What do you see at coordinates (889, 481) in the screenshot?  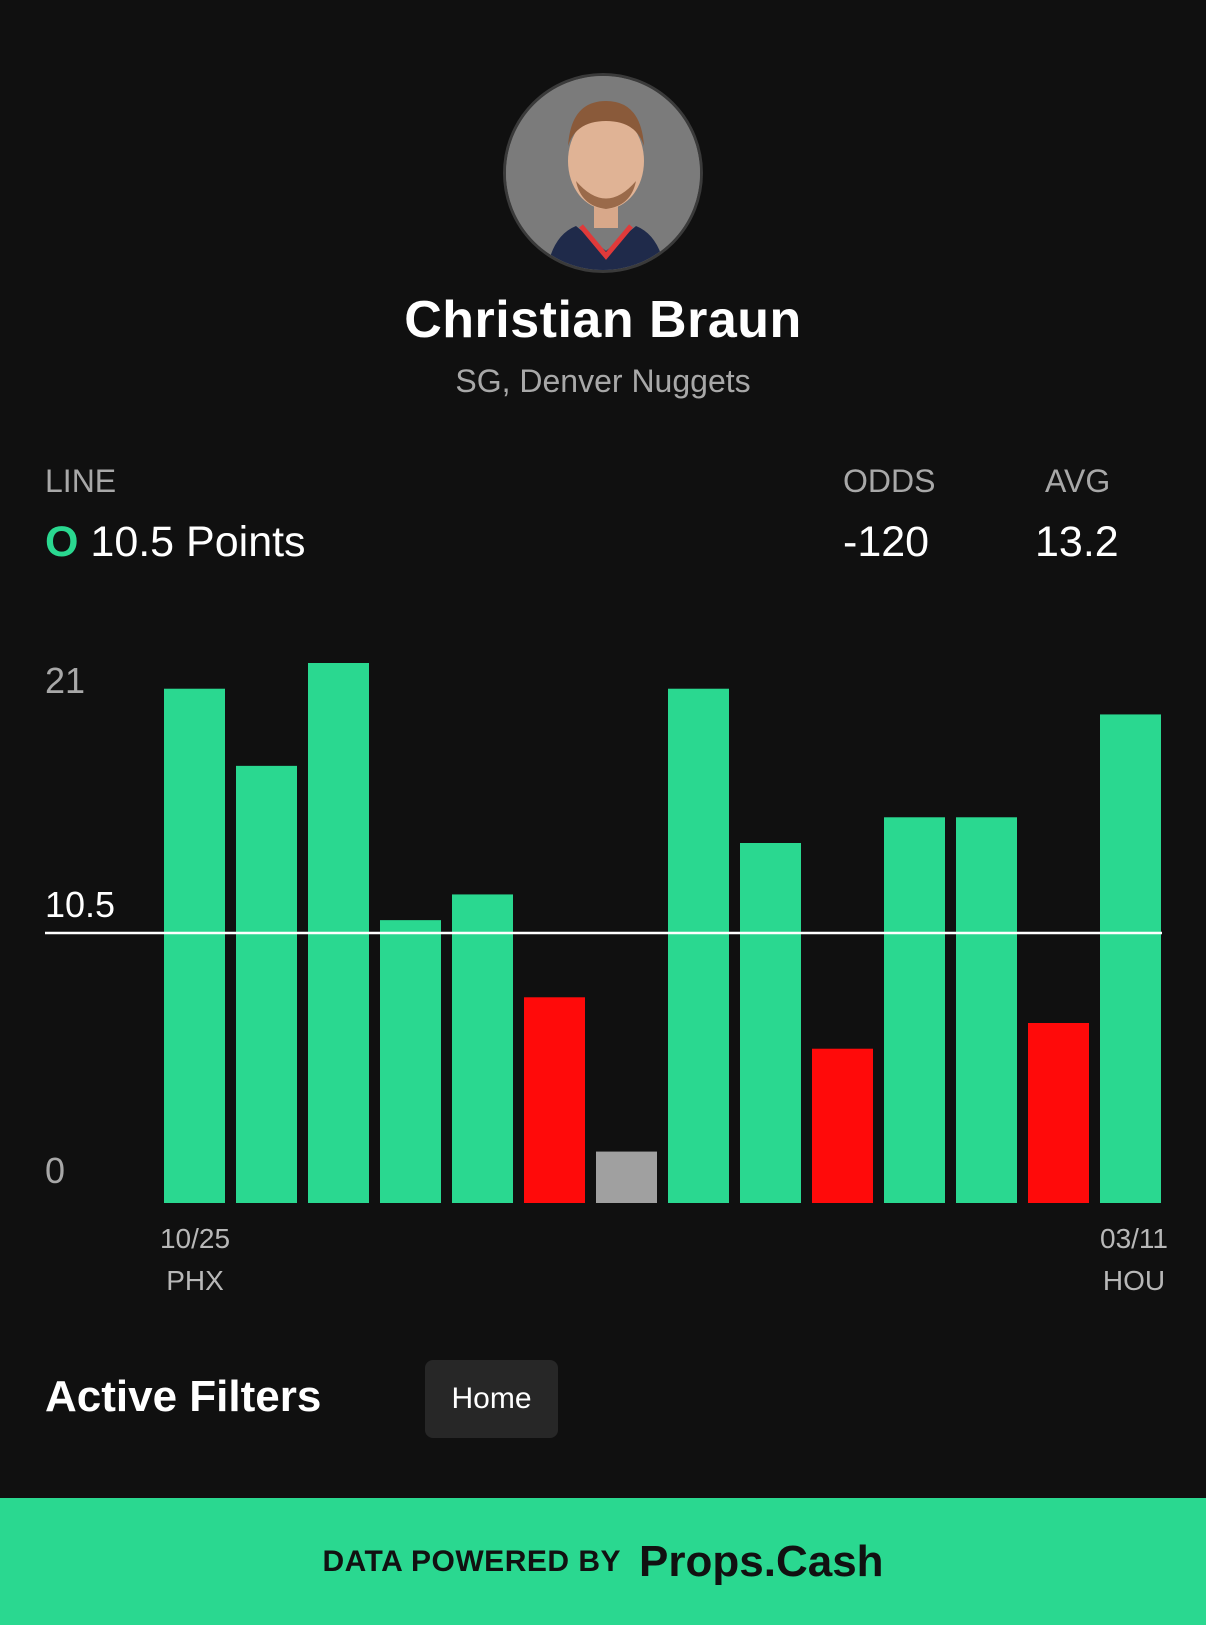 I see `odds-label: ODDS` at bounding box center [889, 481].